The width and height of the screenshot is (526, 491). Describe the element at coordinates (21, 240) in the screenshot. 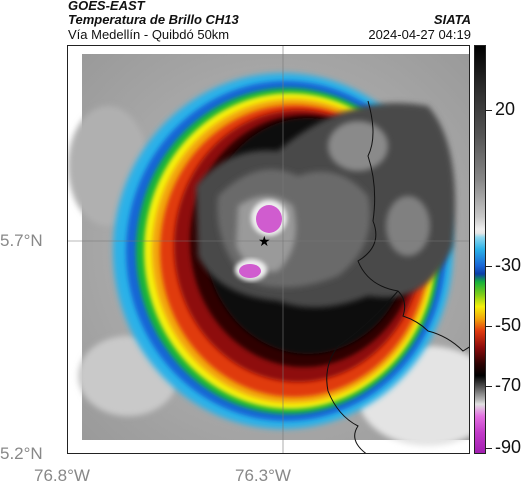

I see `lat-tick-5-7: 5.7°N` at that location.